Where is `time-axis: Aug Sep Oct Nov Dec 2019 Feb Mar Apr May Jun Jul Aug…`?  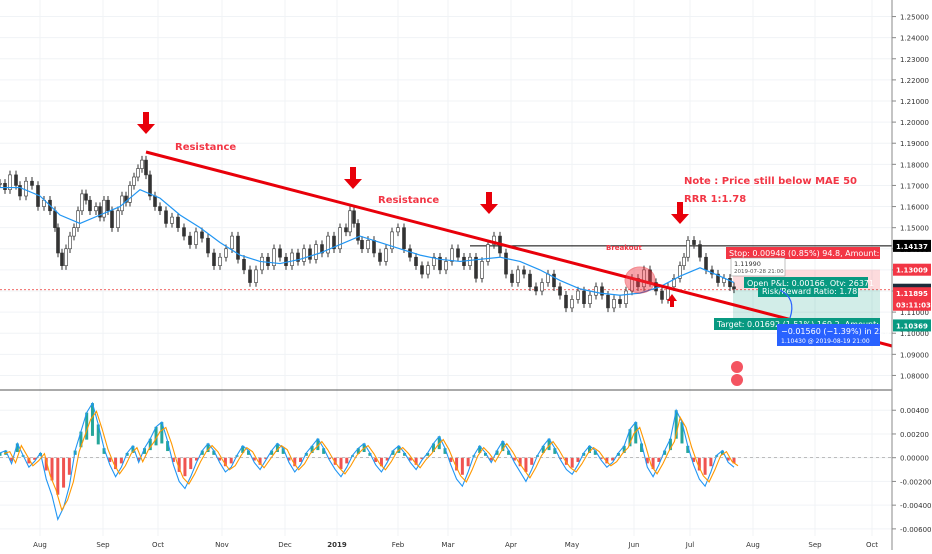
time-axis: Aug Sep Oct Nov Dec 2019 Feb Mar Apr May Jun Jul Aug… is located at coordinates (455, 545).